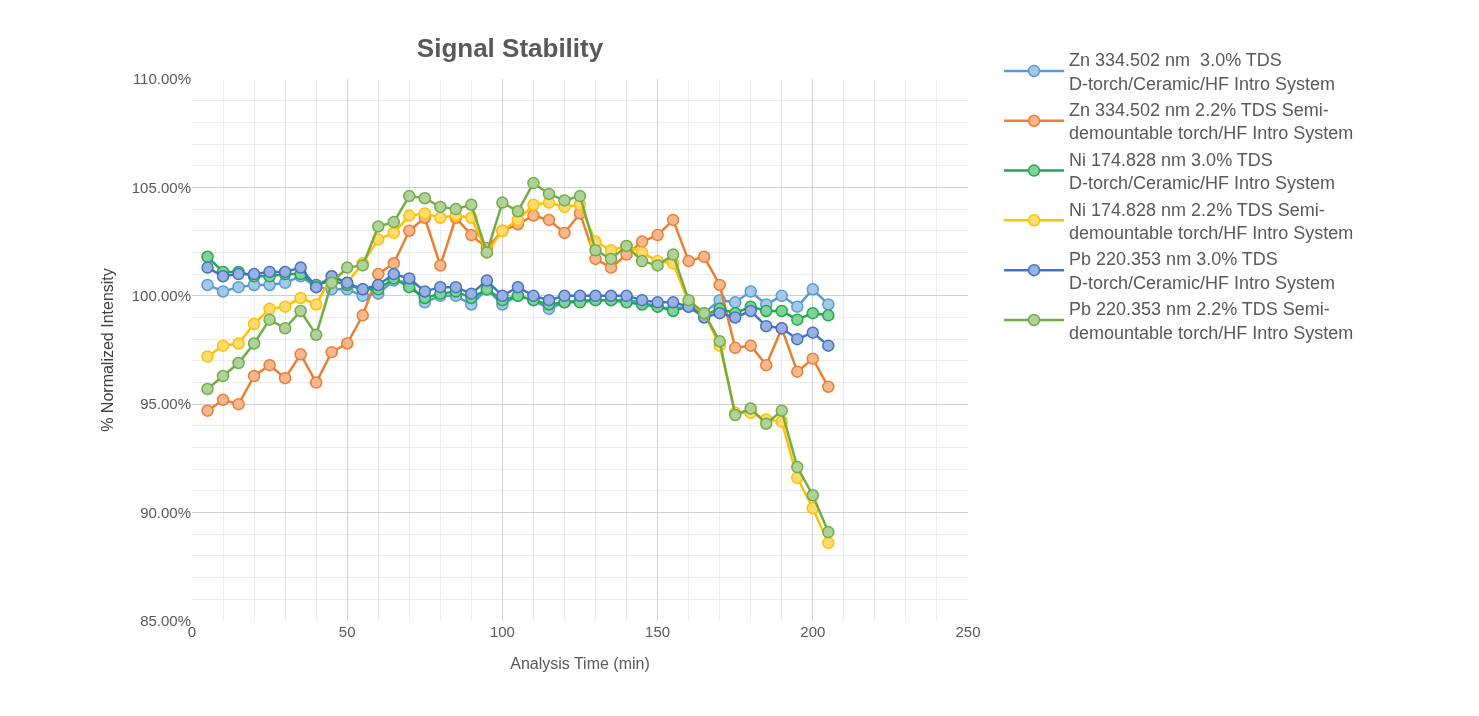  What do you see at coordinates (1202, 72) in the screenshot?
I see `legend-label: Zn 334.502 nm 3.0% TDS D-torch/Ceramic/HF Intro System` at bounding box center [1202, 72].